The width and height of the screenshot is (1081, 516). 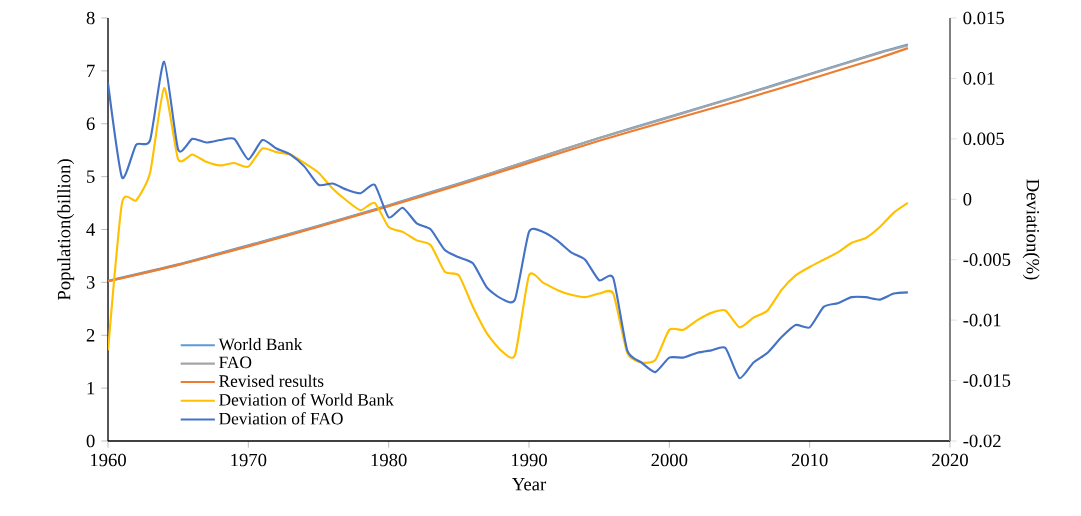 What do you see at coordinates (281, 418) in the screenshot?
I see `legend-label: Deviation of FAO` at bounding box center [281, 418].